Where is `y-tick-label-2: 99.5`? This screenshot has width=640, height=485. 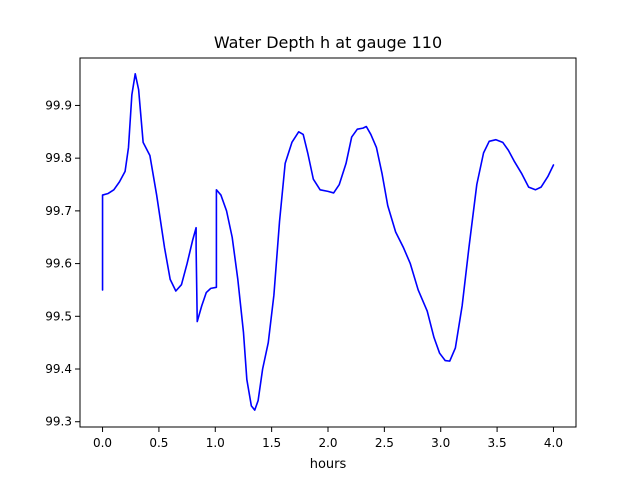 y-tick-label-2: 99.5 is located at coordinates (58, 316).